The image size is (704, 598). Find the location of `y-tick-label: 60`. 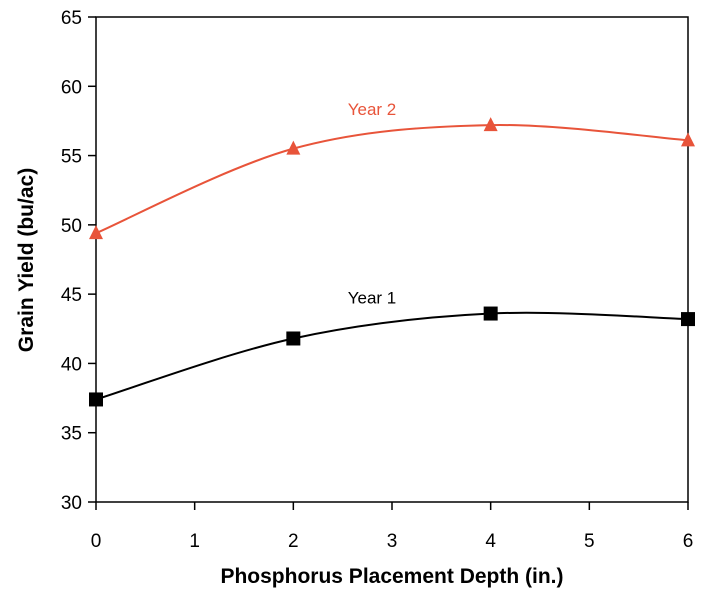

y-tick-label: 60 is located at coordinates (71, 87).